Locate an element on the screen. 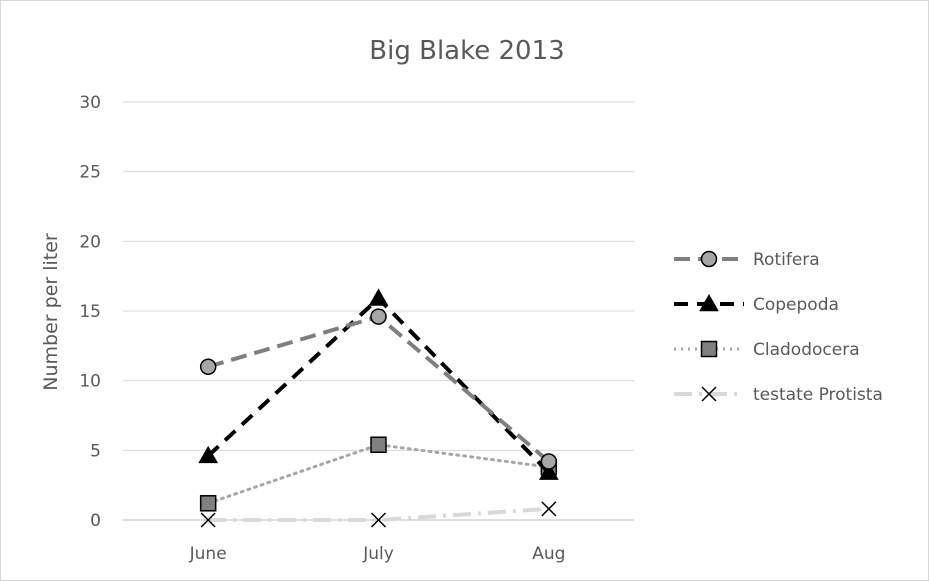 The image size is (929, 582). legend-label: Cladodocera is located at coordinates (806, 350).